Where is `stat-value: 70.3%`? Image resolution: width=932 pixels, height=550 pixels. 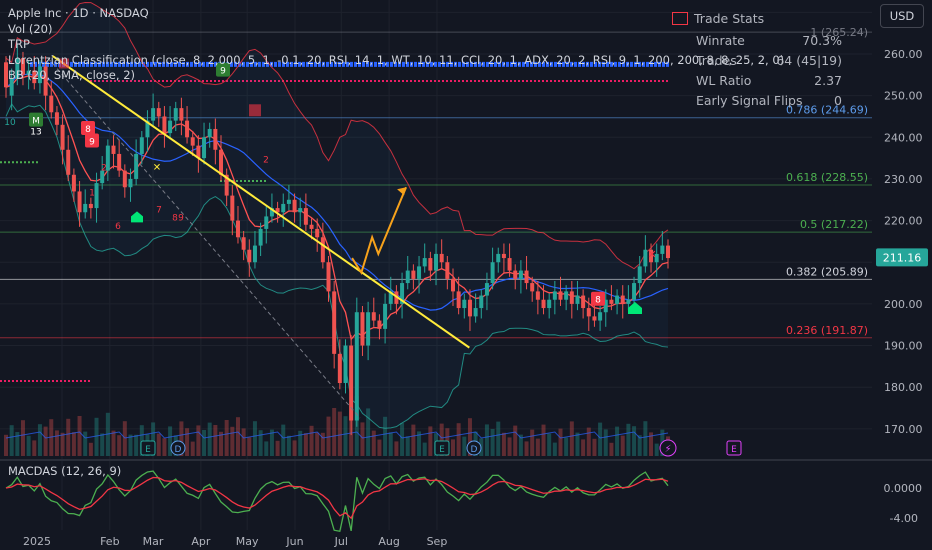 stat-value: 70.3% is located at coordinates (822, 40).